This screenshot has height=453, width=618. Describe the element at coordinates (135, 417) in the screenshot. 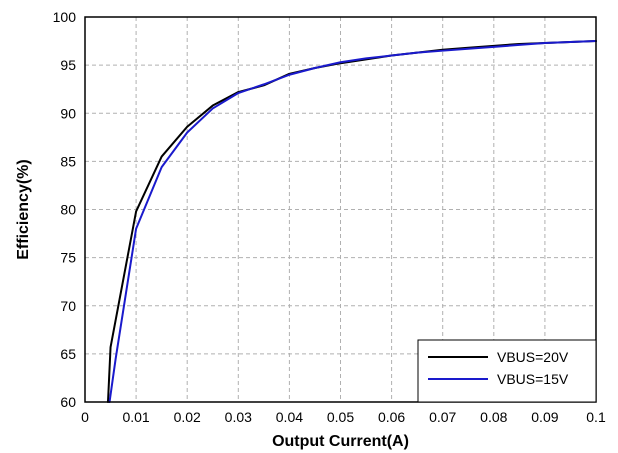

I see `x-tick-label: 0.01` at that location.